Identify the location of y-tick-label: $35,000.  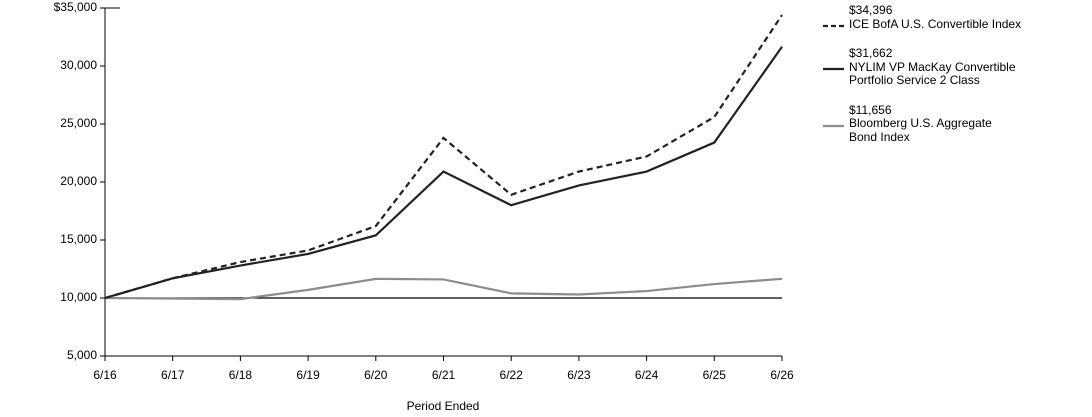
(76, 7).